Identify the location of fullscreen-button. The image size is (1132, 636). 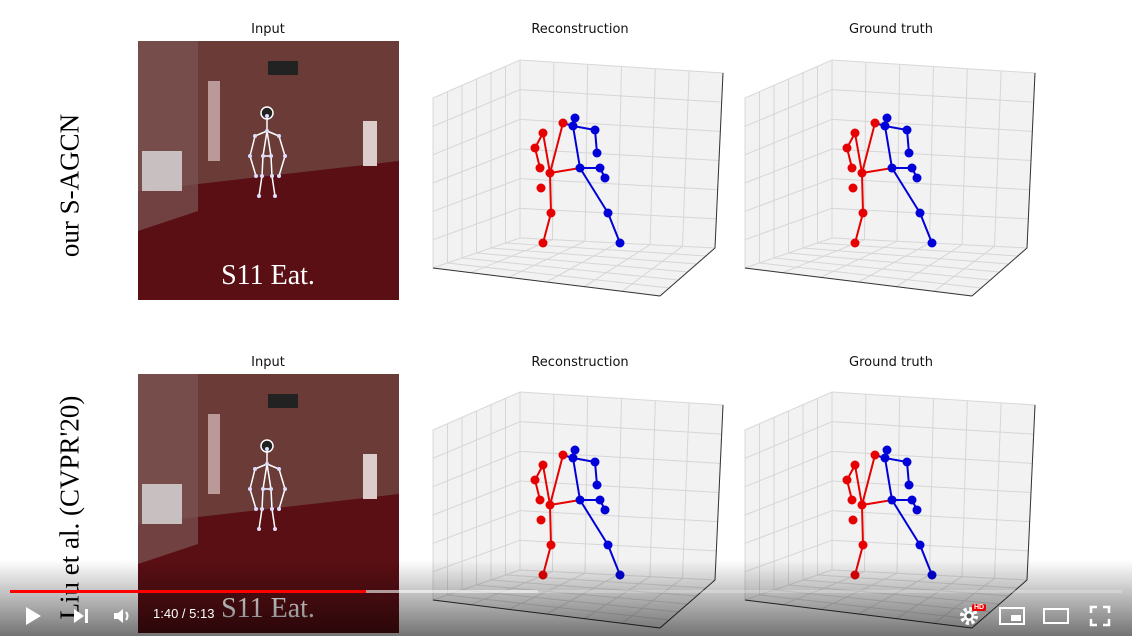
(1100, 616).